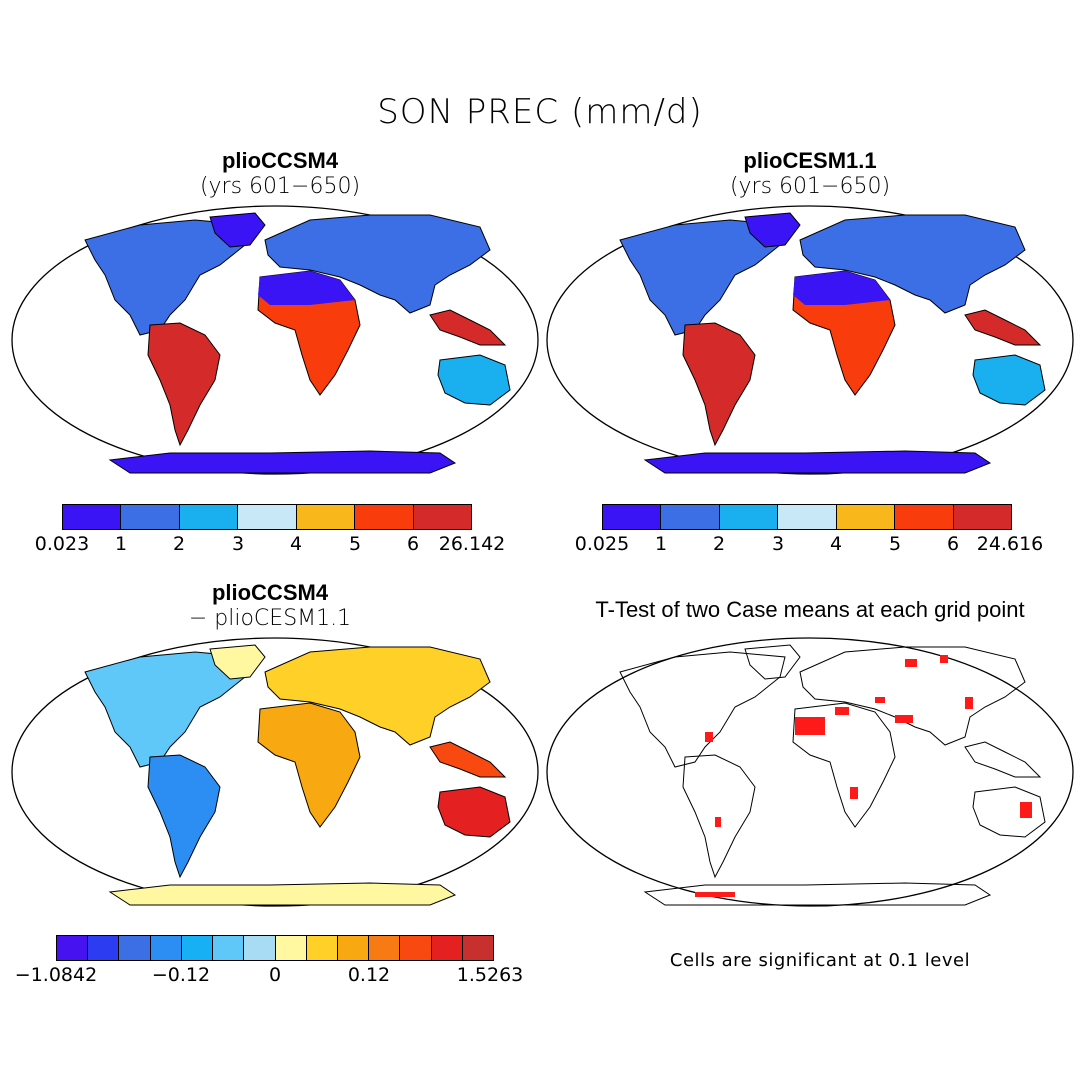  What do you see at coordinates (369, 975) in the screenshot?
I see `colorbar-3-label: 0.12` at bounding box center [369, 975].